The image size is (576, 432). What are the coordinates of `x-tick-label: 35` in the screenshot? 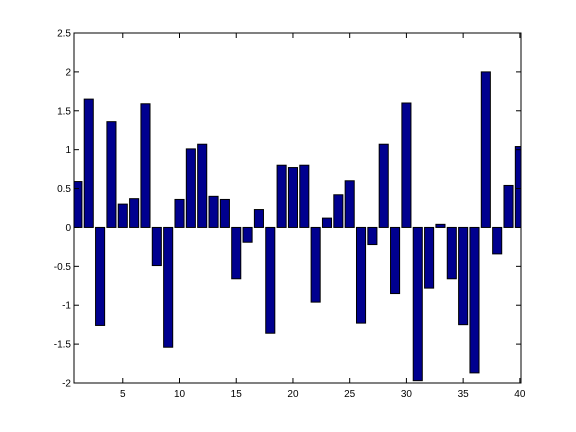 It's located at (464, 394).